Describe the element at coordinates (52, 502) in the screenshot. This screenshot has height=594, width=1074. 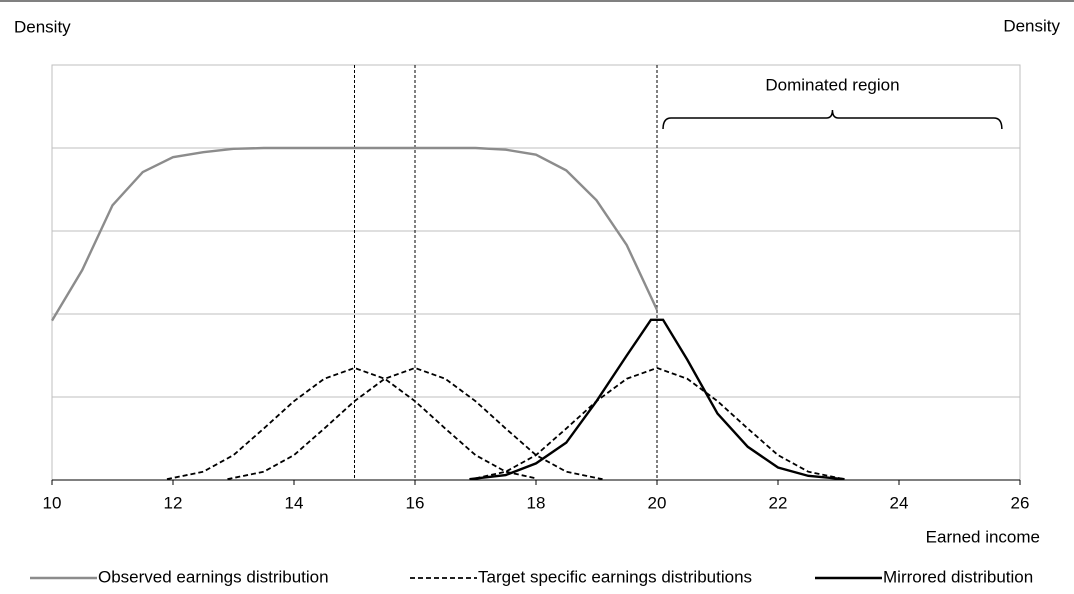
I see `x-tick-label: 10` at that location.